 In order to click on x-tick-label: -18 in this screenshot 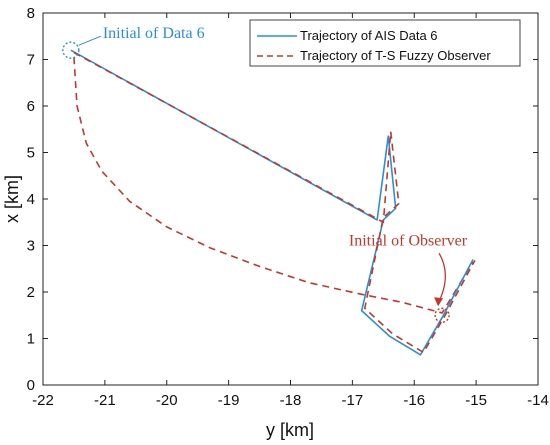, I will do `click(291, 400)`.